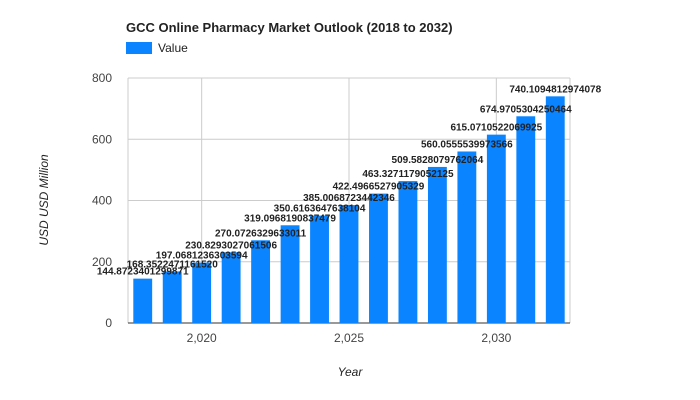  I want to click on bar-data-label: 560.0555539973566, so click(467, 144).